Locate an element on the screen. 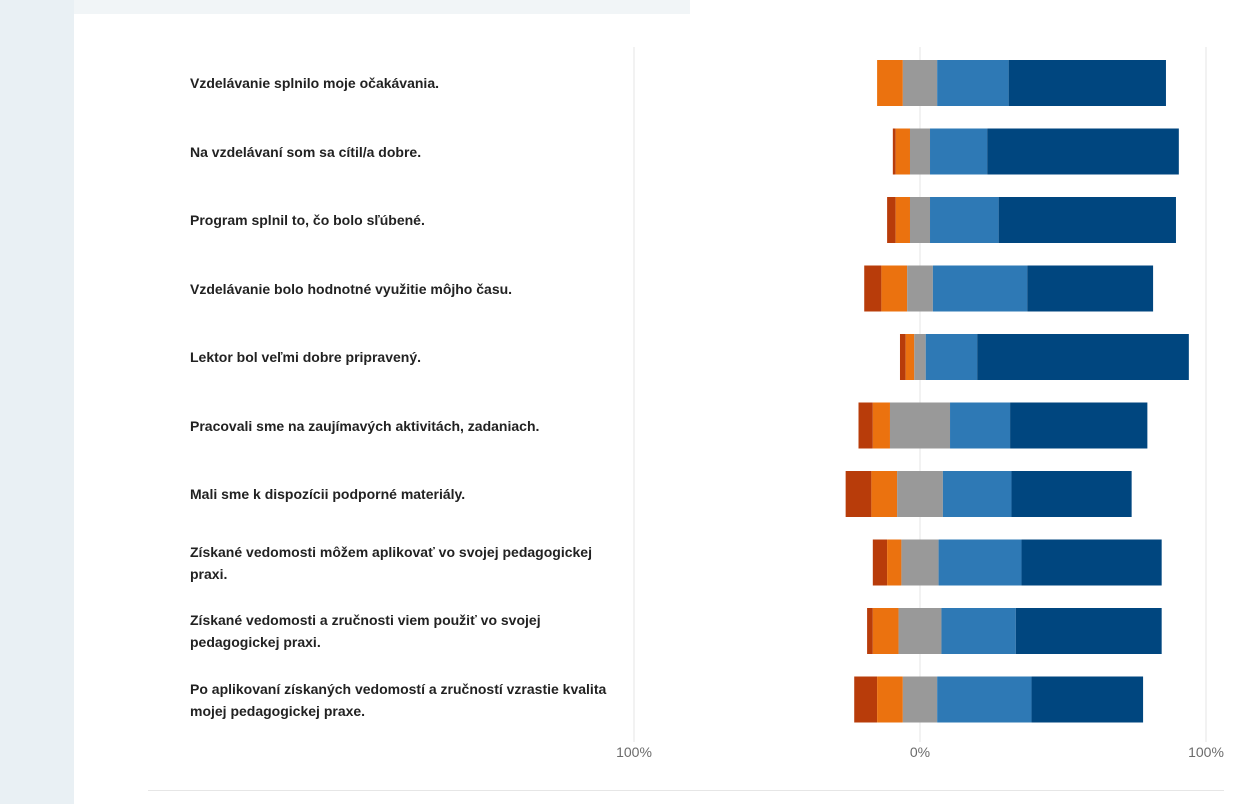 Image resolution: width=1237 pixels, height=804 pixels. chart-ticks: 100% 0% 100% is located at coordinates (920, 752).